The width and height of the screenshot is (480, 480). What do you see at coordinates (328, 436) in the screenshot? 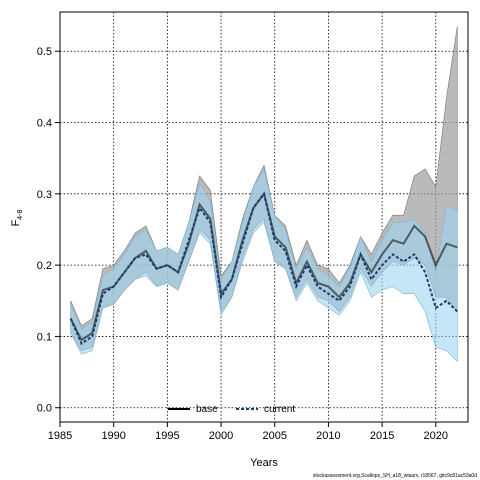
I see `x-tick-label: 2010` at bounding box center [328, 436].